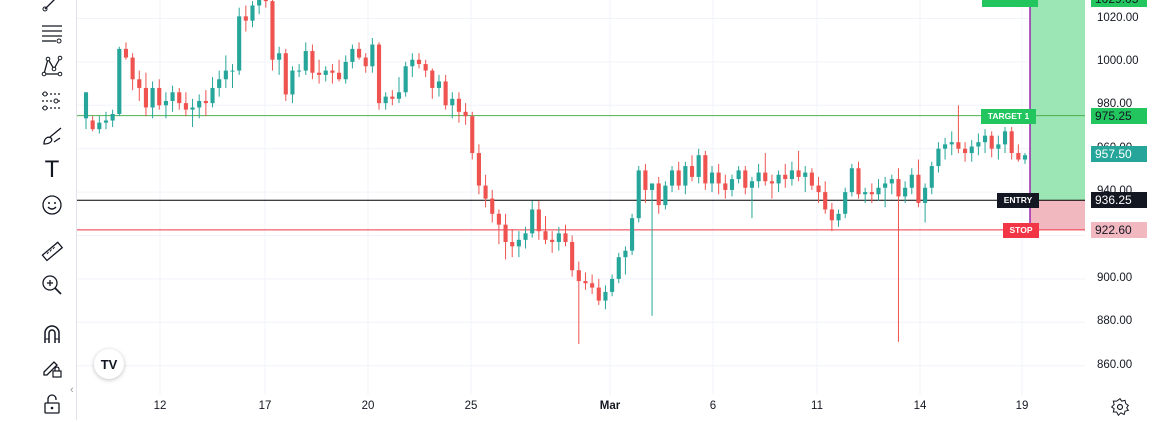  What do you see at coordinates (1008, 116) in the screenshot?
I see `target-label: TARGET 1` at bounding box center [1008, 116].